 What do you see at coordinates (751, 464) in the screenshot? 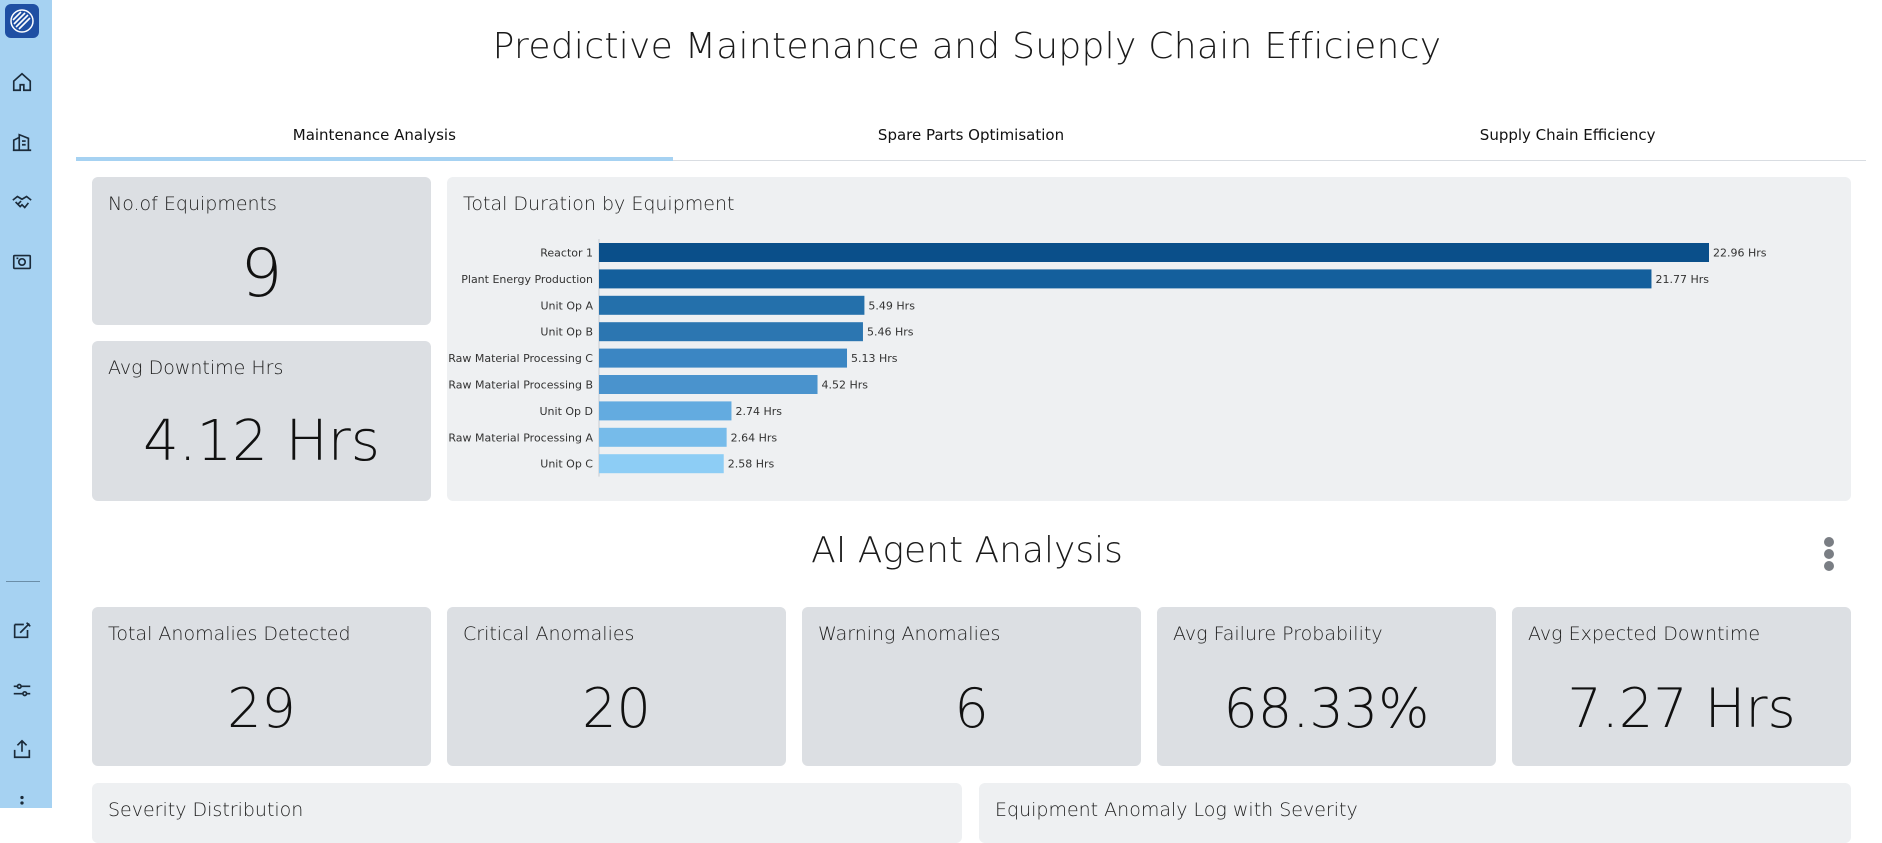
I see `data-label: 2.58 Hrs` at bounding box center [751, 464].